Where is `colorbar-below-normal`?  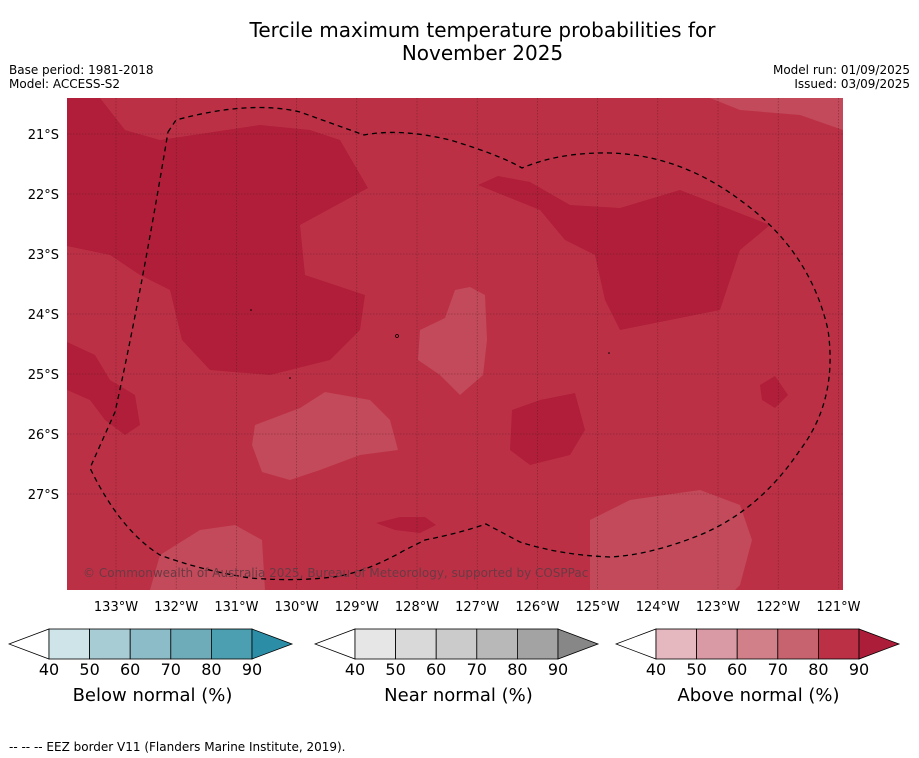
colorbar-below-normal is located at coordinates (151, 644).